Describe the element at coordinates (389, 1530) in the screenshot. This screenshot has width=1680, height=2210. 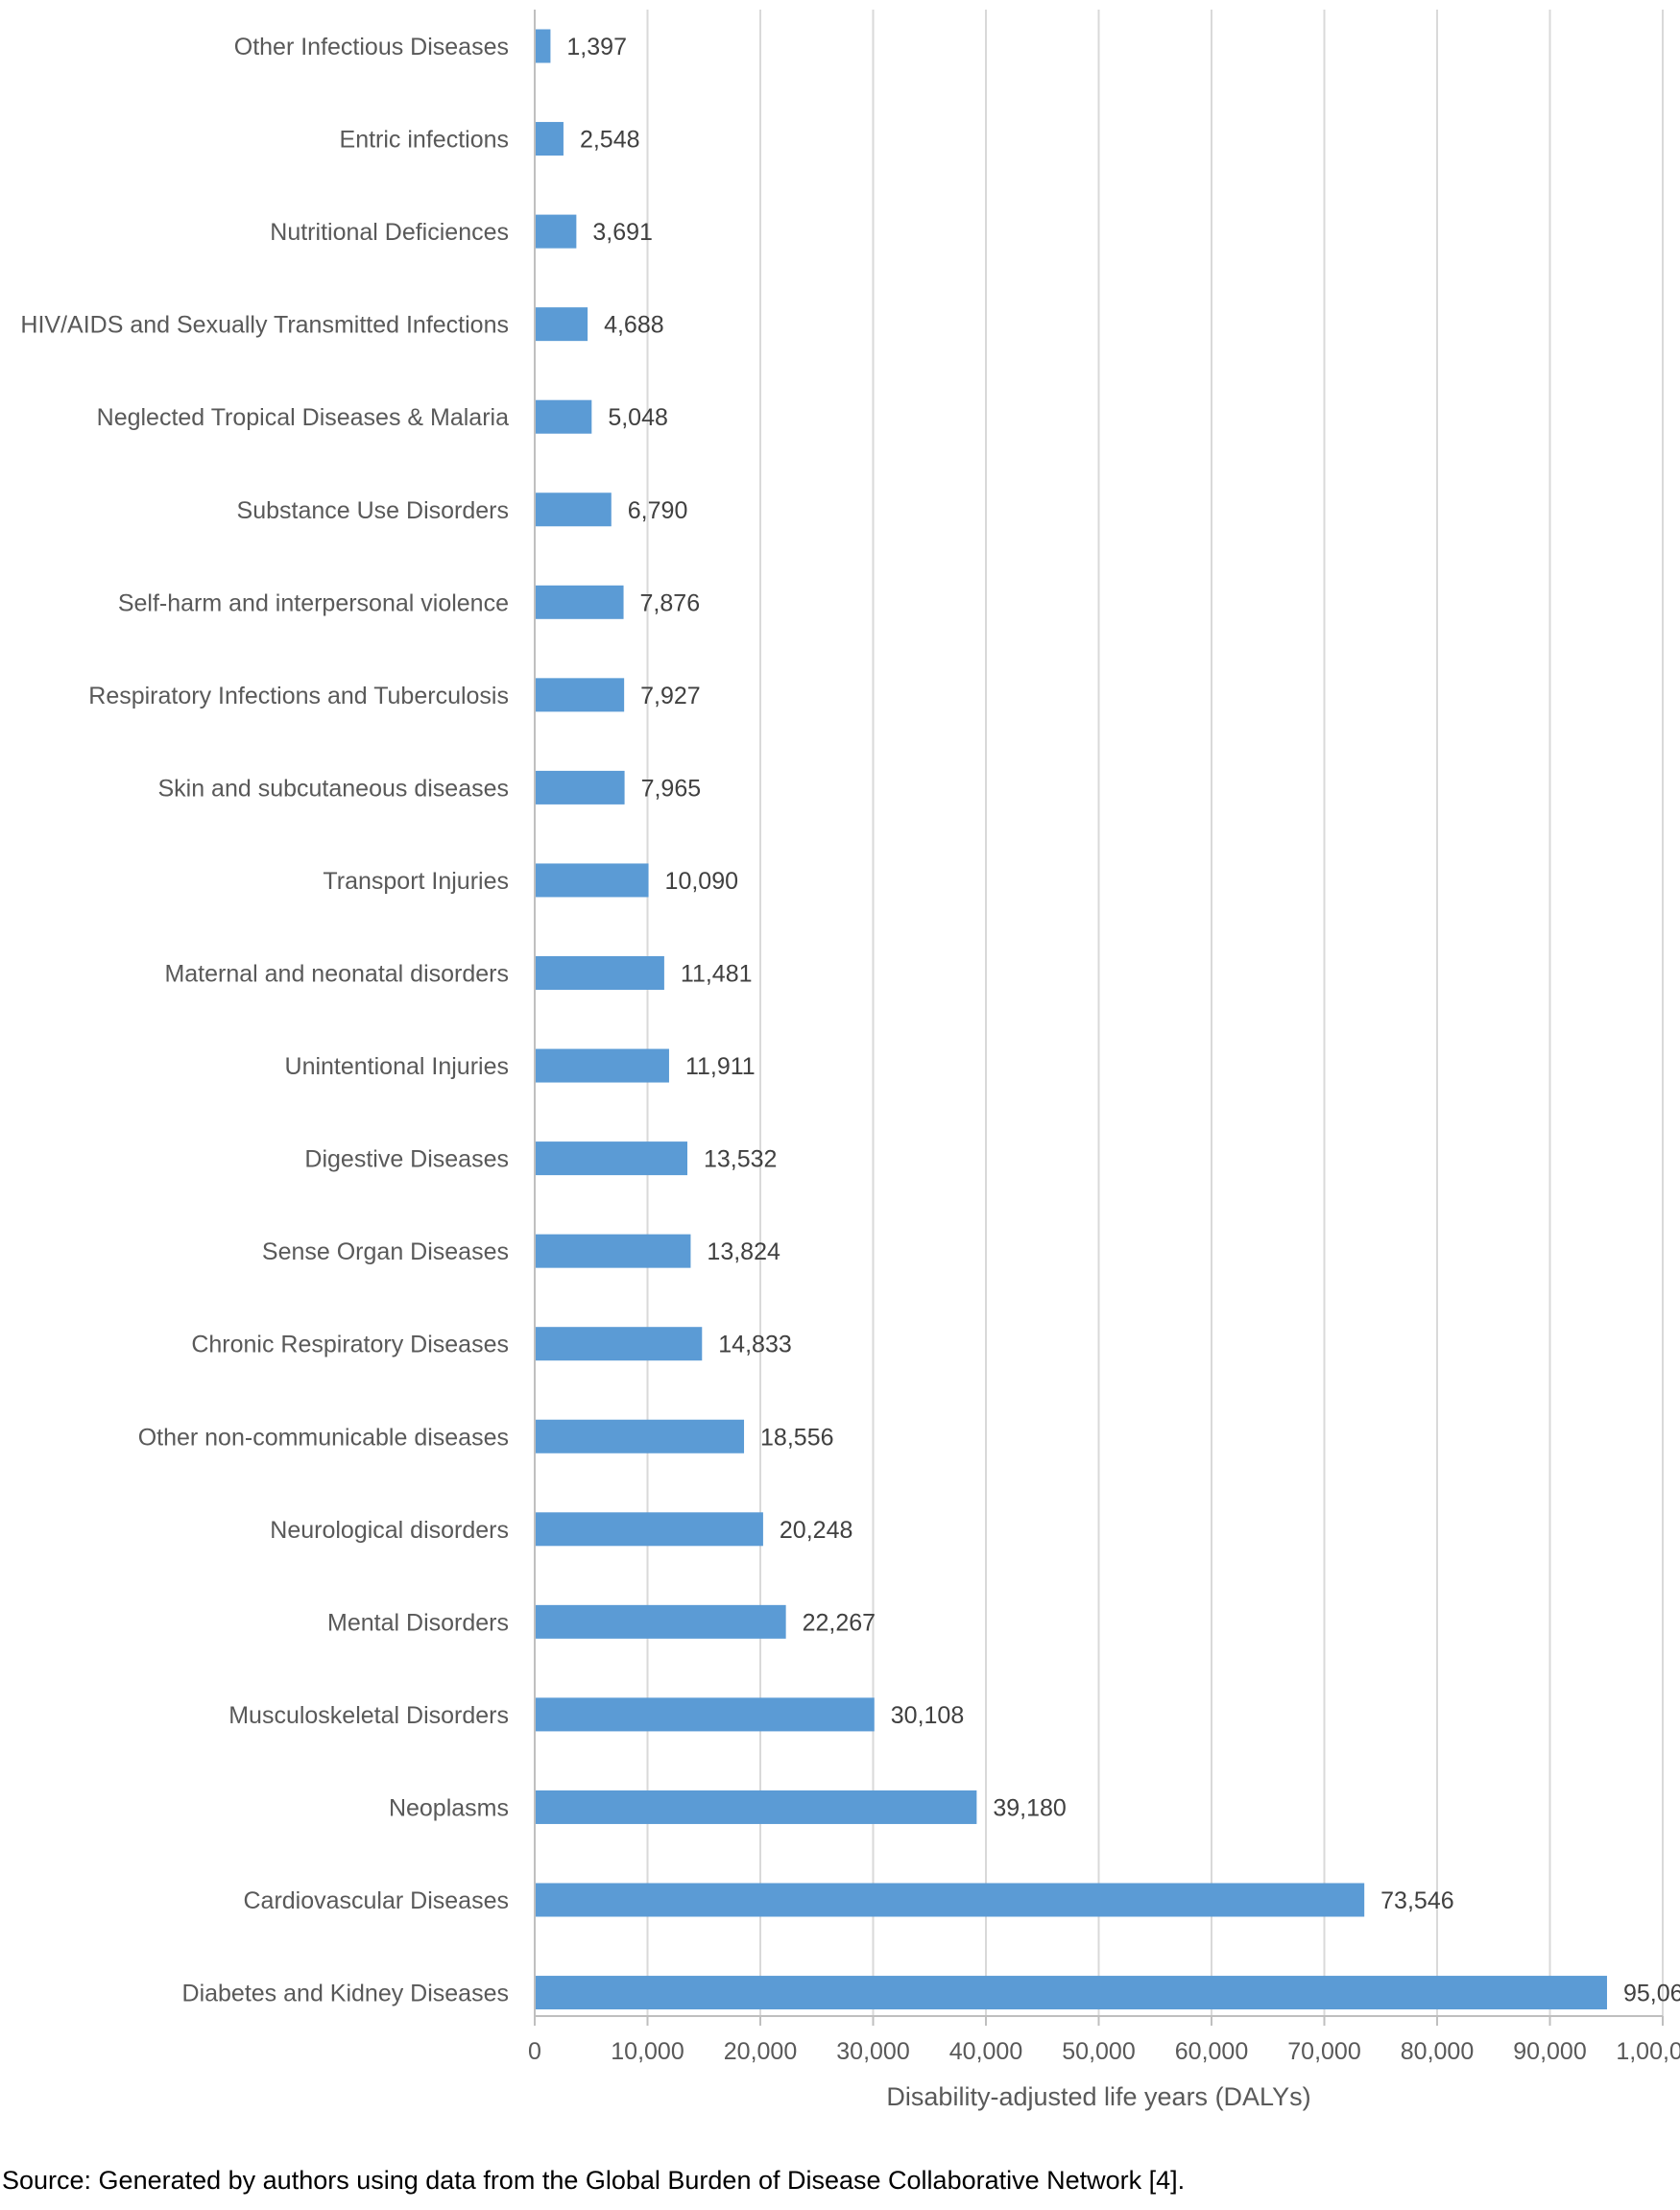
I see `category-label-16: Neurological disorders` at that location.